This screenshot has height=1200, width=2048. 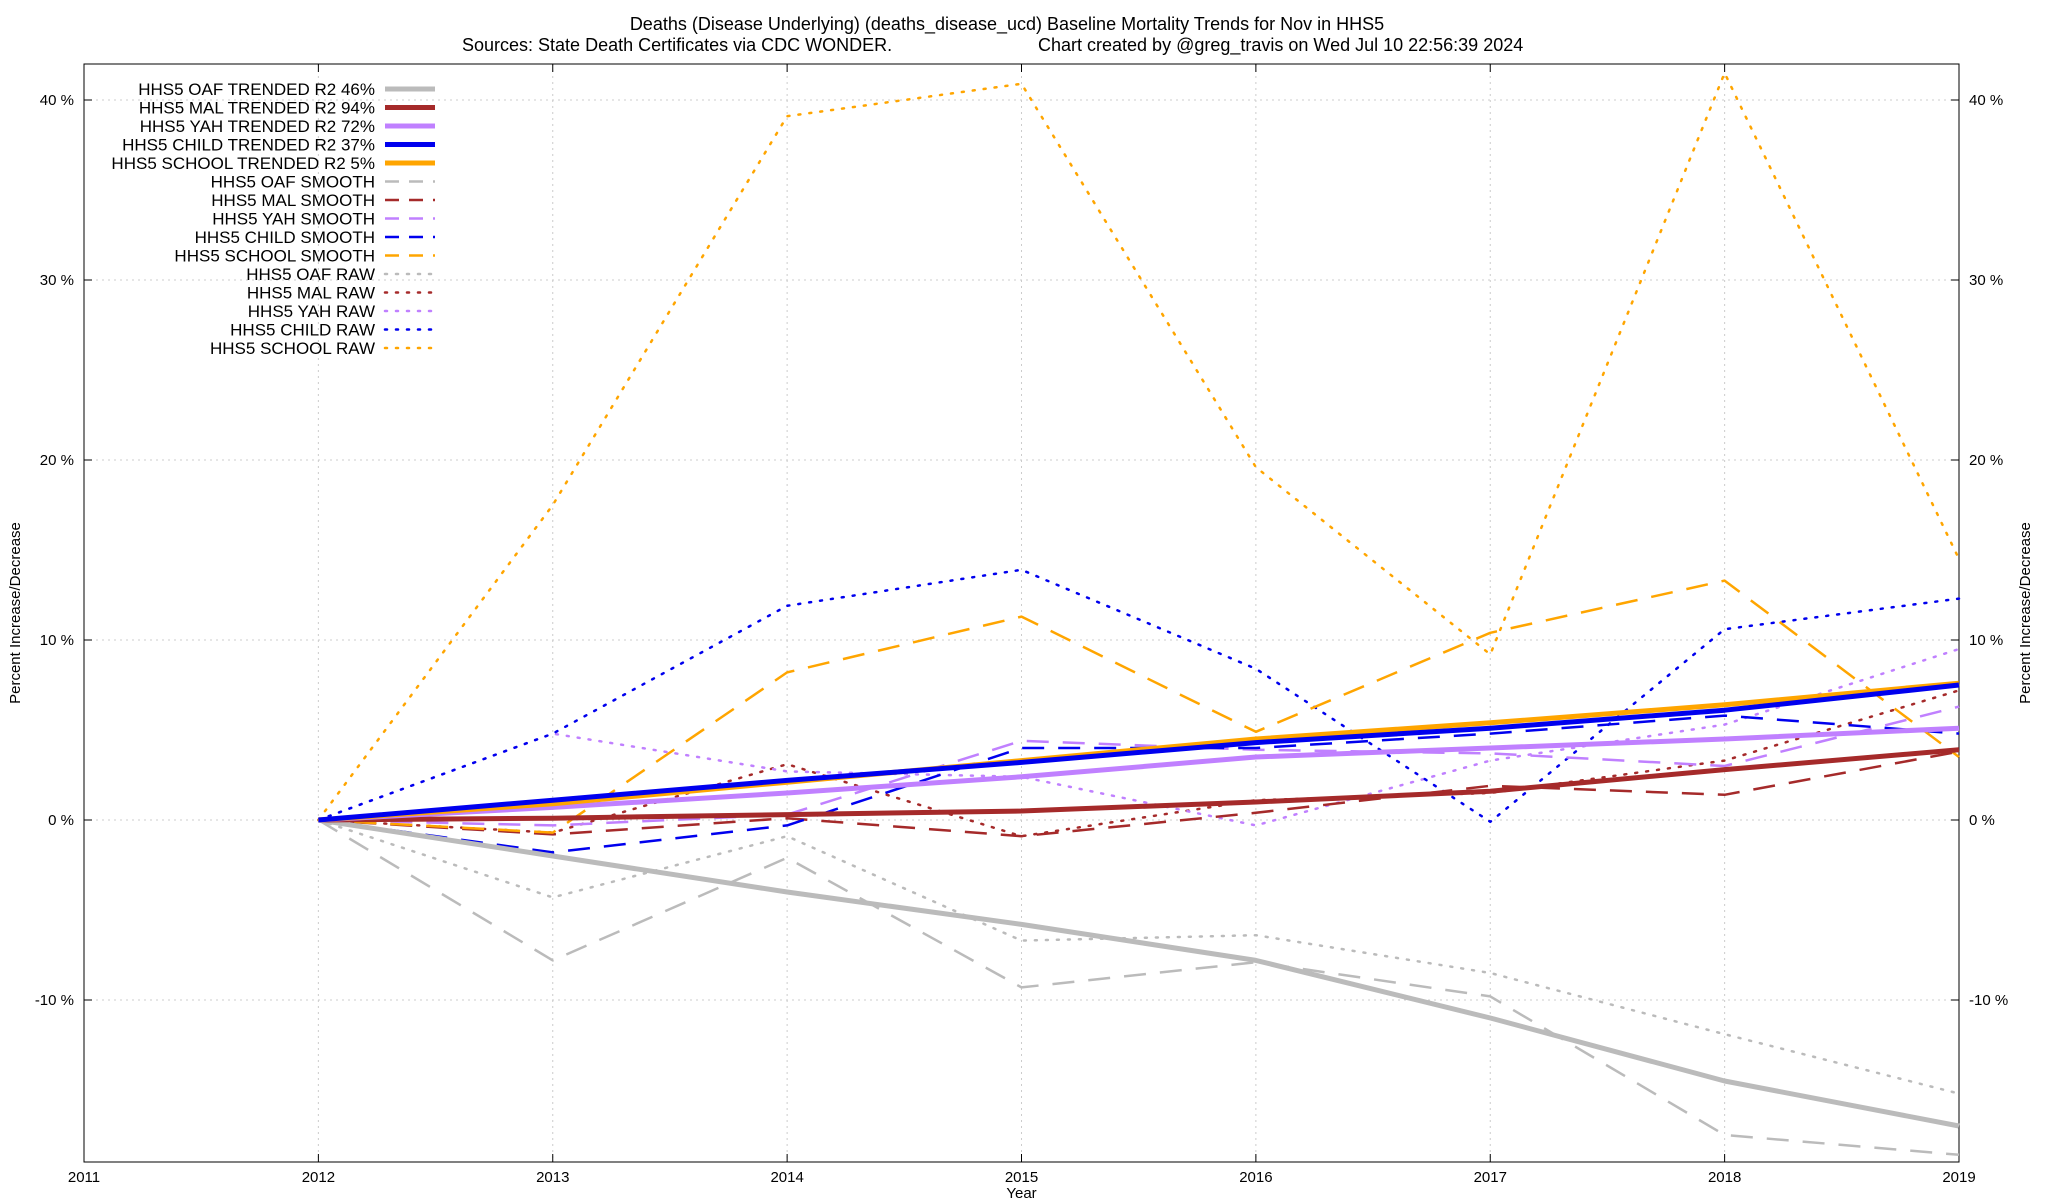 What do you see at coordinates (1021, 1192) in the screenshot?
I see `x-axis-label: Year` at bounding box center [1021, 1192].